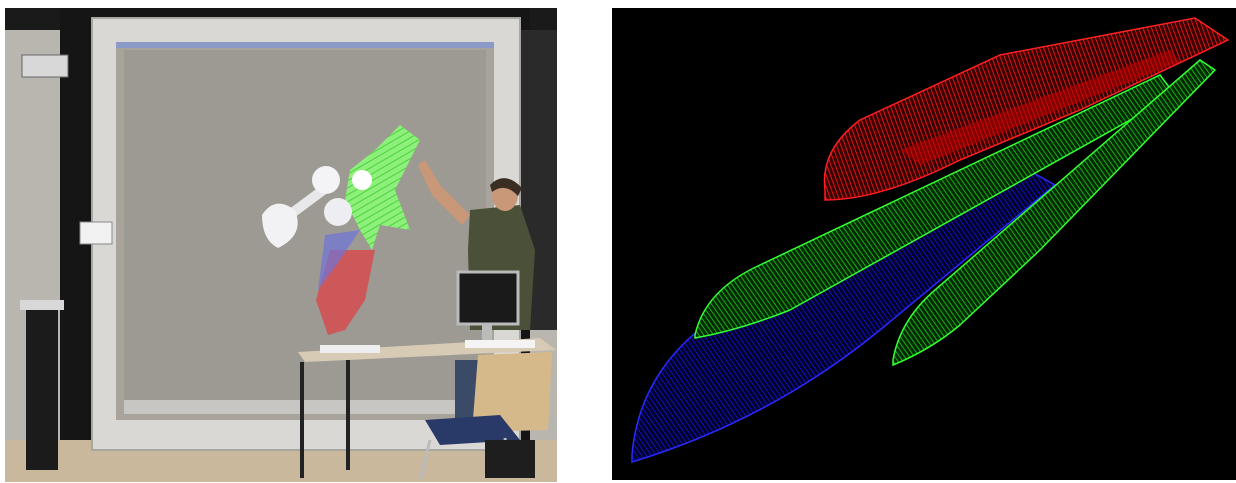 This screenshot has width=1236, height=483. What do you see at coordinates (472, 430) in the screenshot?
I see `chair-seat` at bounding box center [472, 430].